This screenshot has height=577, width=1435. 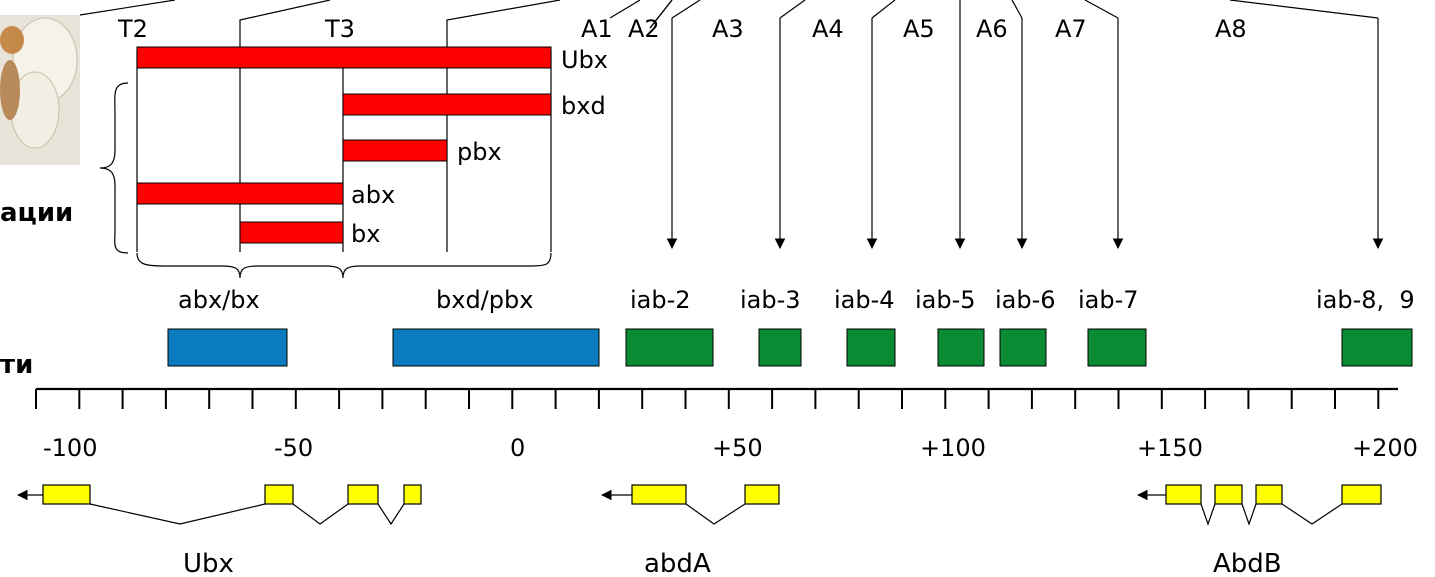 What do you see at coordinates (365, 234) in the screenshot?
I see `mutation-label: bx` at bounding box center [365, 234].